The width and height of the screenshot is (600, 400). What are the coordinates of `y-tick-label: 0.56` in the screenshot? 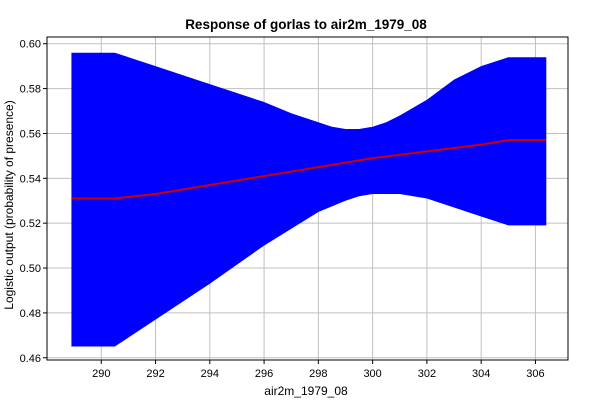 It's located at (30, 134).